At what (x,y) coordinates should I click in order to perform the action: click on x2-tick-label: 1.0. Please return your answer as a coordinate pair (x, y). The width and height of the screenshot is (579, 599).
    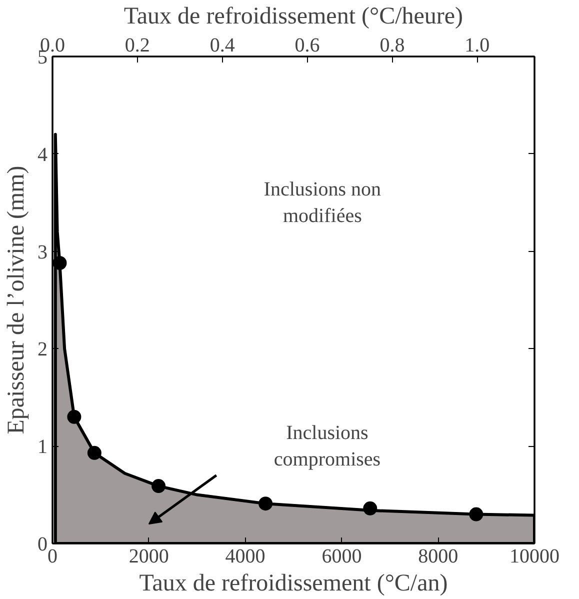
    Looking at the image, I should click on (477, 45).